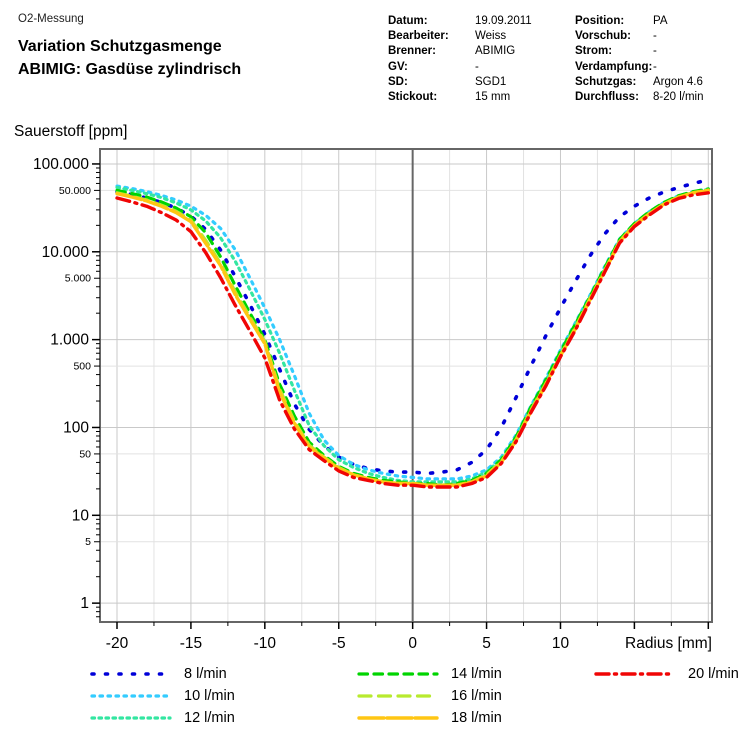 This screenshot has height=749, width=750. I want to click on meta-label-left: Datum:, so click(408, 21).